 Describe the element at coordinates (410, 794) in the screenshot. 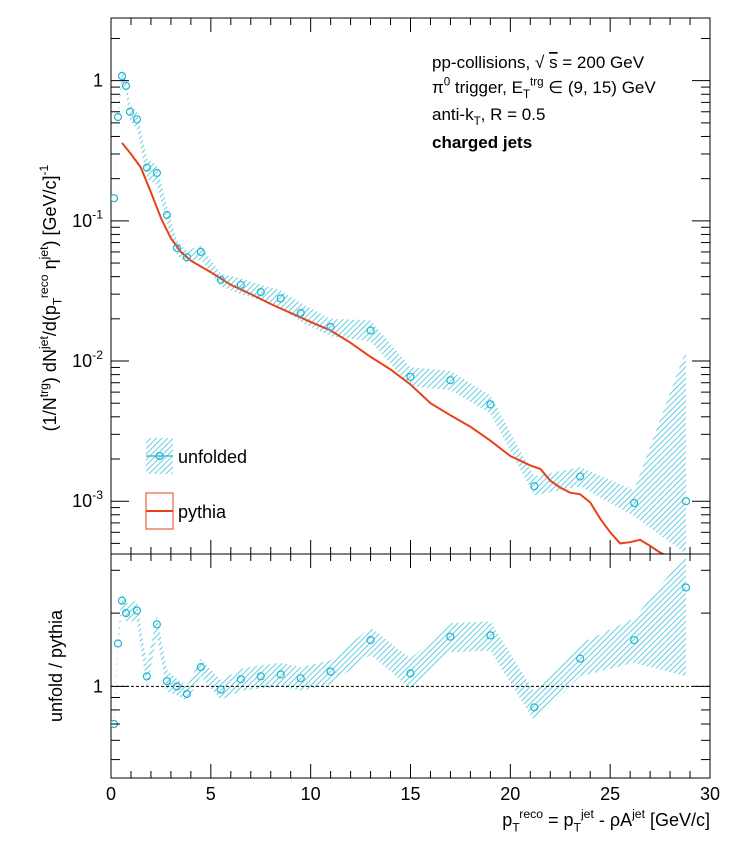

I see `x-tick-label-3: 15` at that location.